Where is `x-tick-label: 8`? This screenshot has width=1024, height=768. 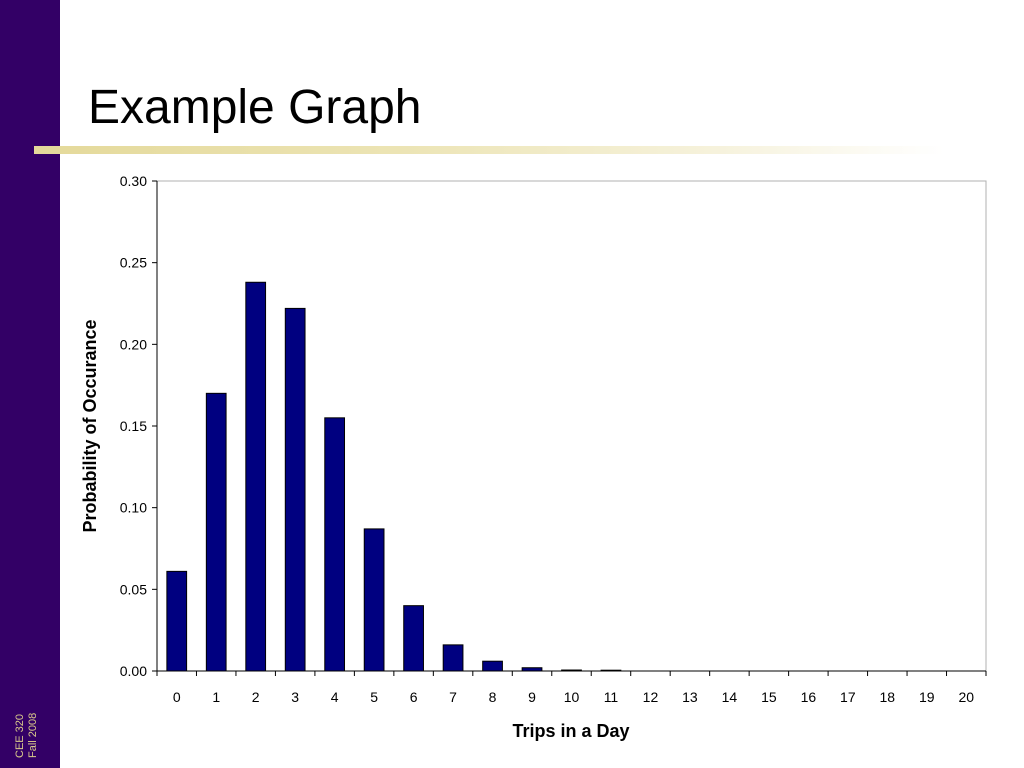 x-tick-label: 8 is located at coordinates (493, 697).